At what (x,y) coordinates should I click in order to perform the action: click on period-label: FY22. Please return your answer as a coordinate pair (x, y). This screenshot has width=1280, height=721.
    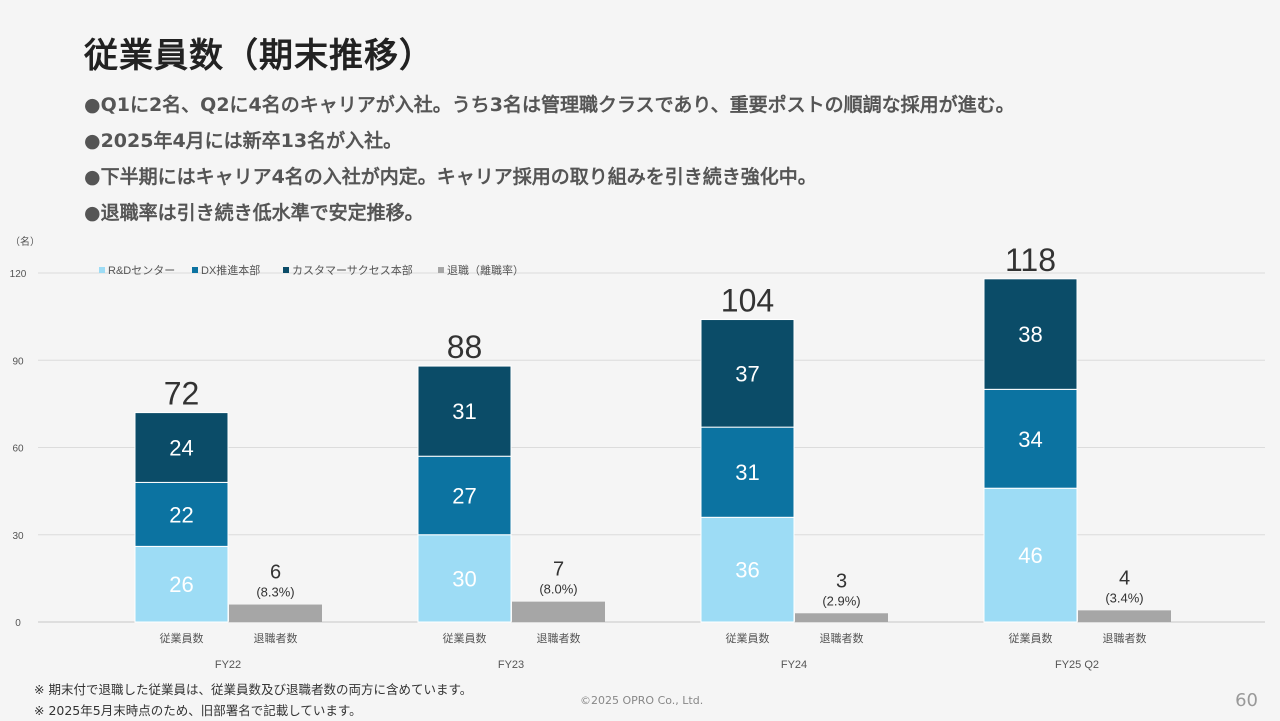
    Looking at the image, I should click on (228, 665).